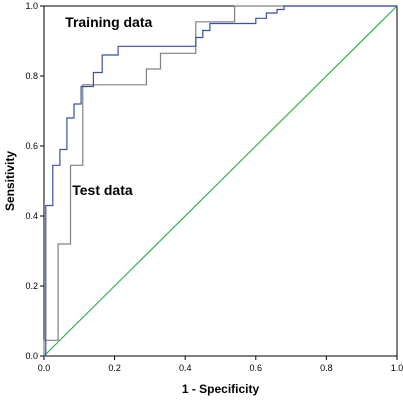 This screenshot has height=400, width=403. What do you see at coordinates (31, 6) in the screenshot?
I see `y-tick-label: 1.0` at bounding box center [31, 6].